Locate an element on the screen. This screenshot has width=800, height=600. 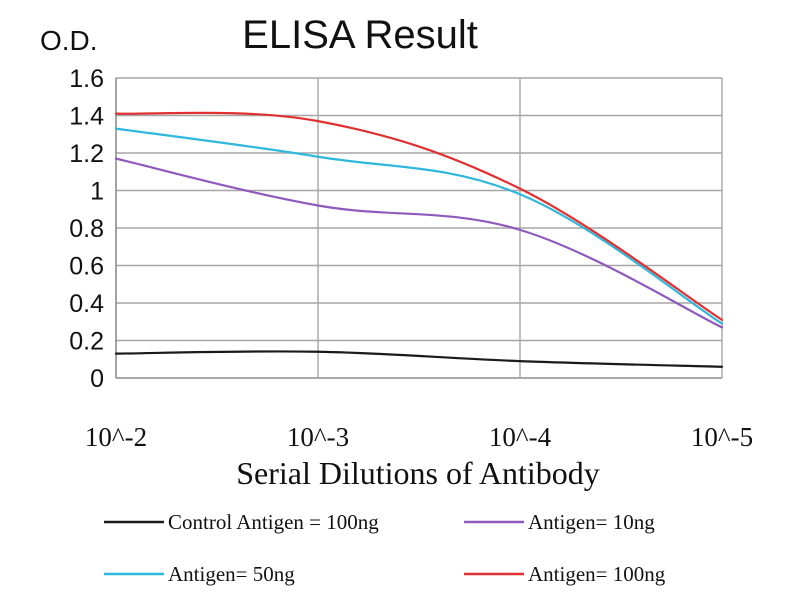
x-axis-ticks: 10^-2 10^-3 10^-4 10^-5 is located at coordinates (419, 437).